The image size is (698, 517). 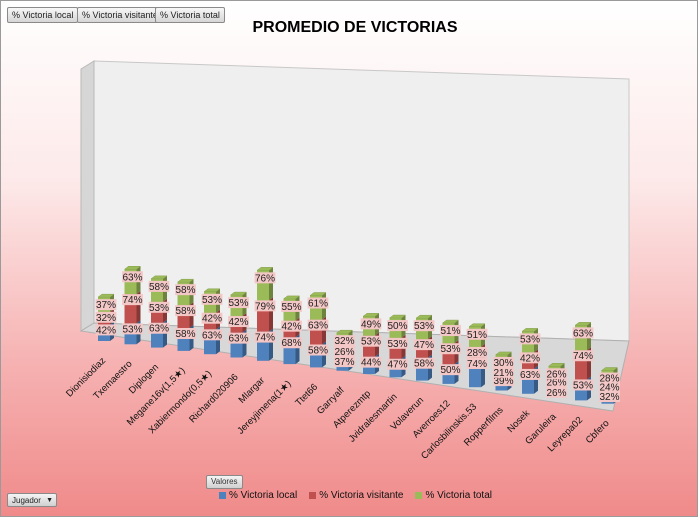 I want to click on category-label-19: Cbfero, so click(x=598, y=432).